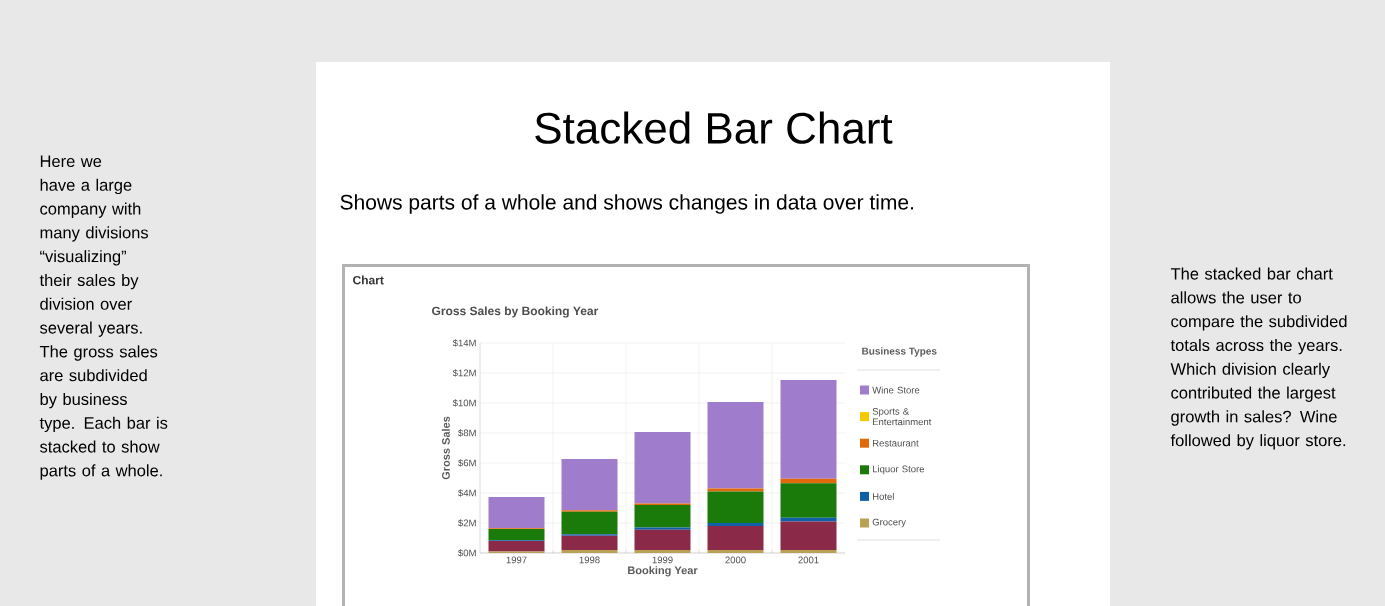 Image resolution: width=1385 pixels, height=606 pixels. Describe the element at coordinates (889, 523) in the screenshot. I see `legend-label: Grocery` at that location.